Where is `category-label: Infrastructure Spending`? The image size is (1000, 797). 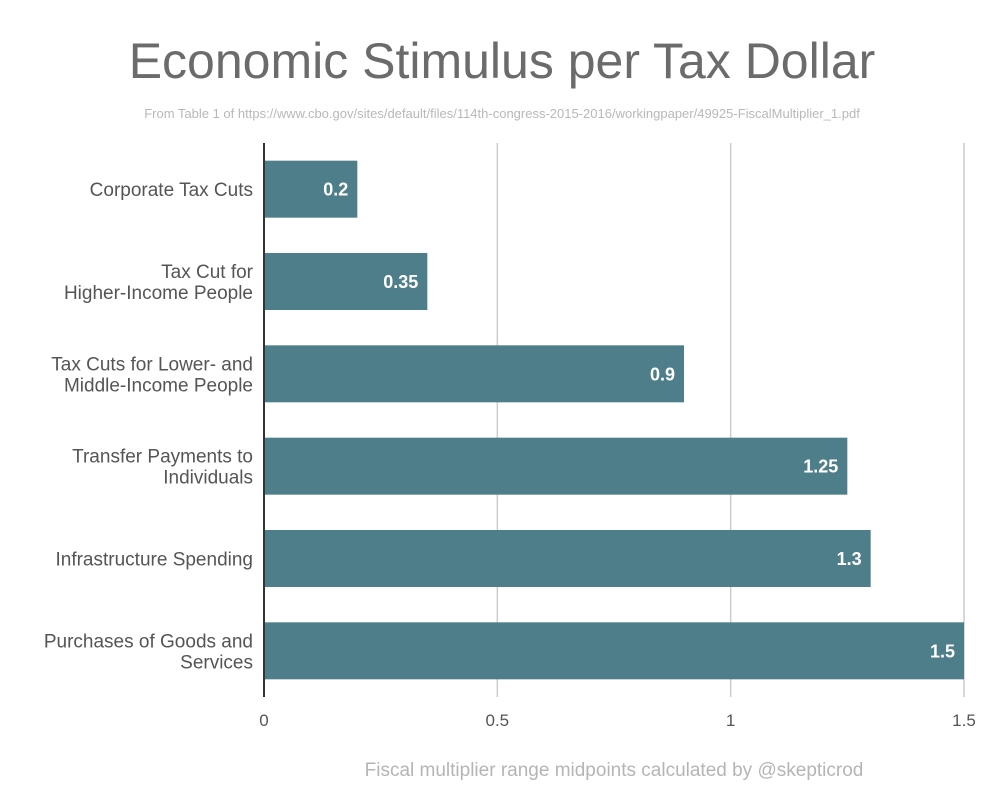 category-label: Infrastructure Spending is located at coordinates (154, 560).